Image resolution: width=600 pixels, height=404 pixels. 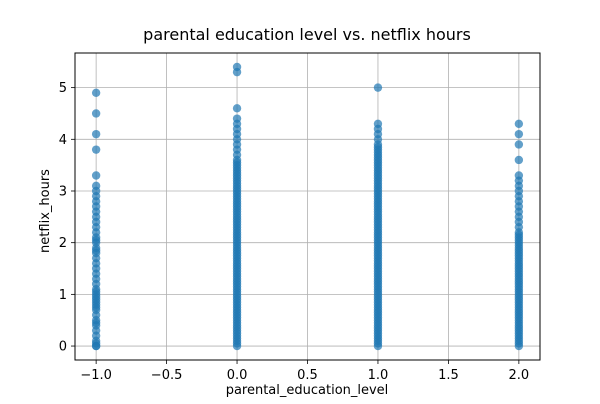 I want to click on x-tick-label: 1.0, so click(x=378, y=375).